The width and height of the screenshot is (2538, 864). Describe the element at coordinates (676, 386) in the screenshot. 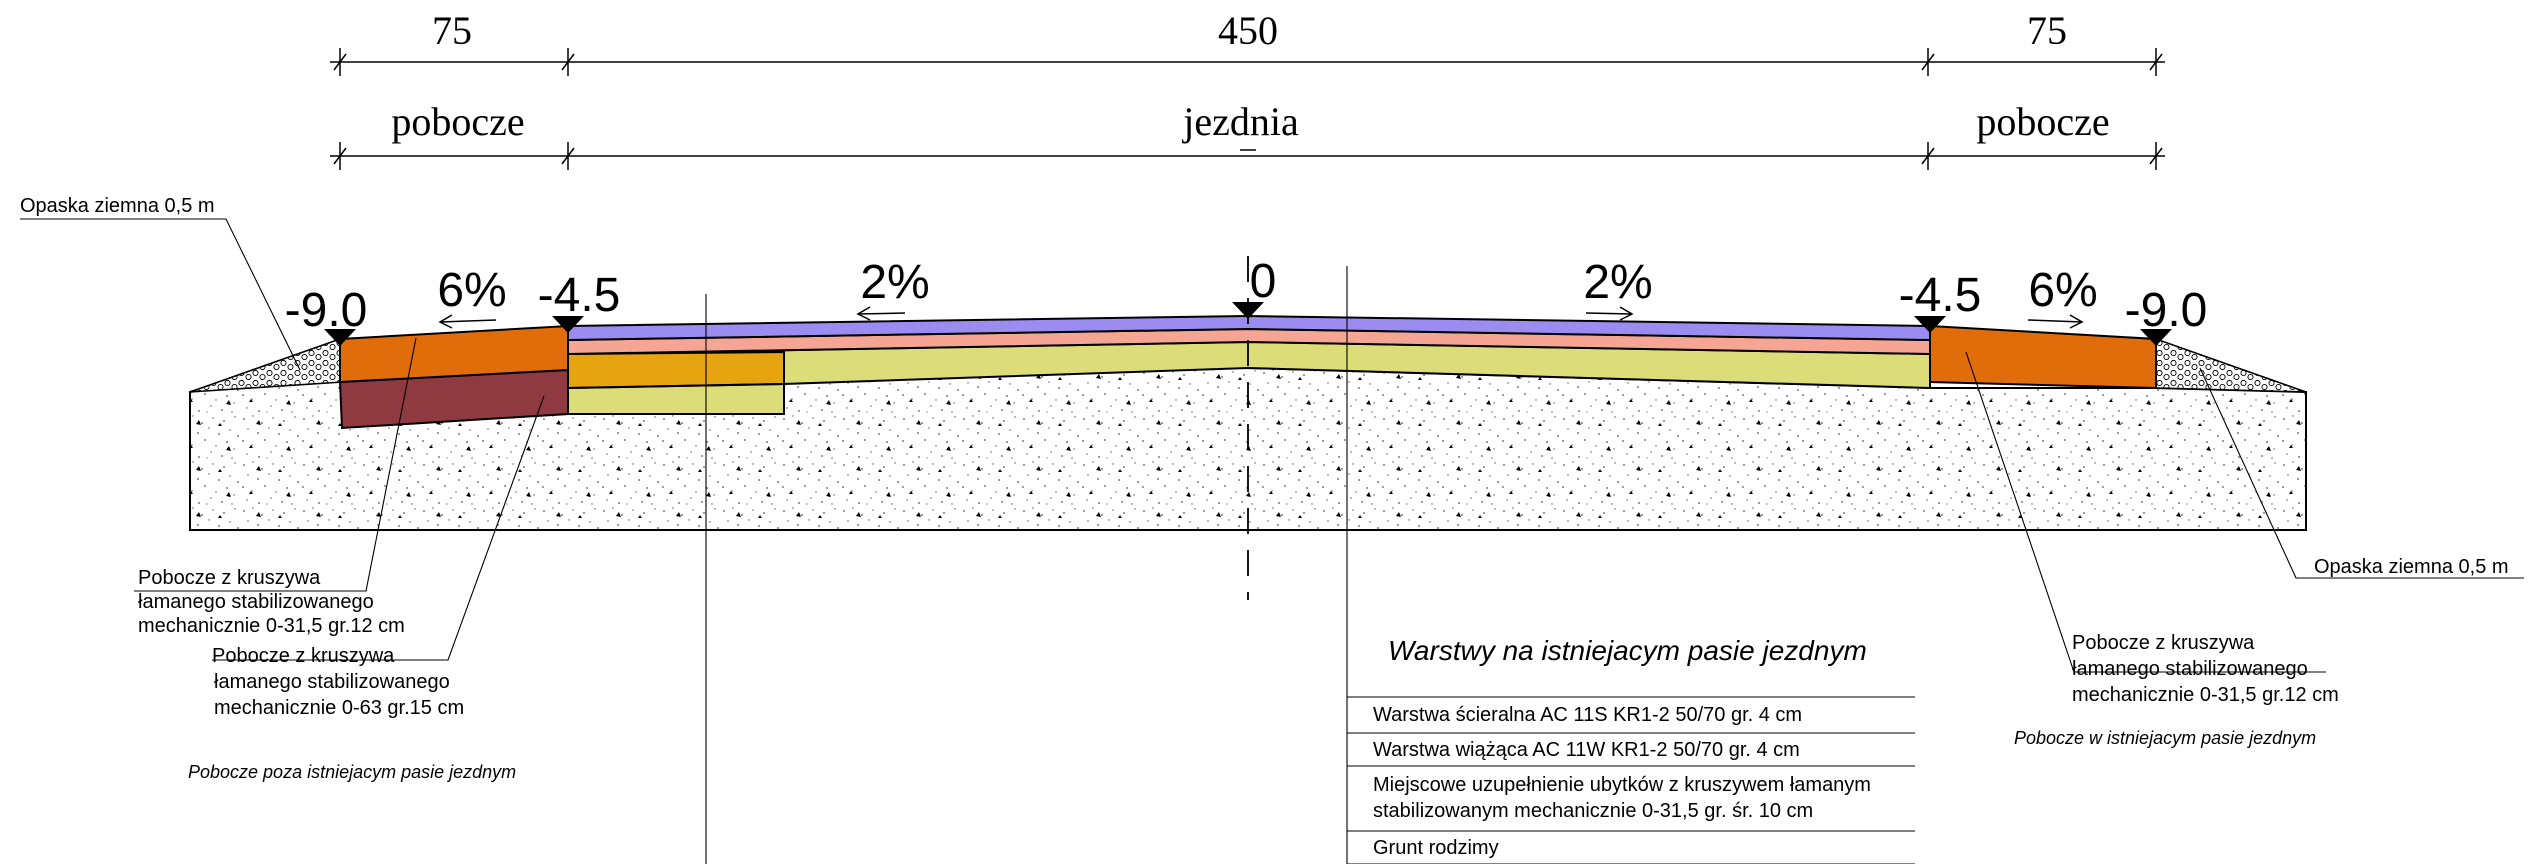

I see `aggregate-divider` at that location.